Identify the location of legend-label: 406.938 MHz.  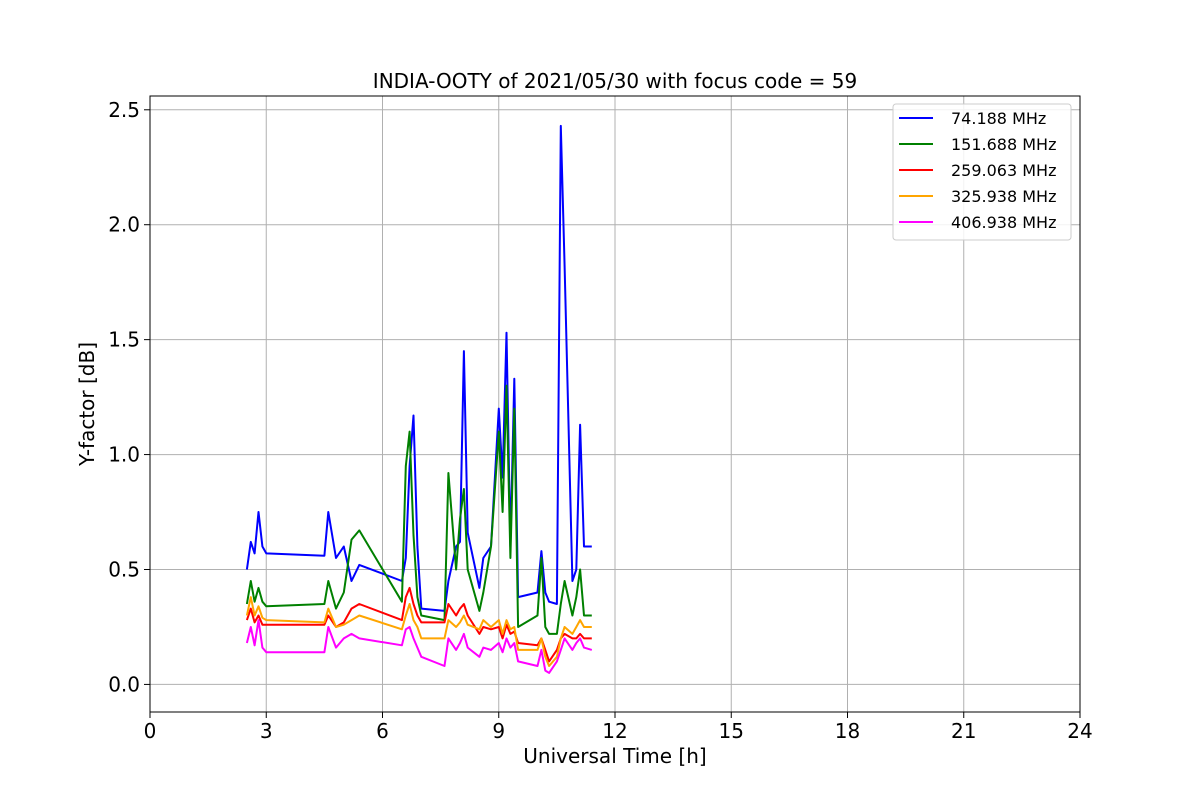
(1003, 222).